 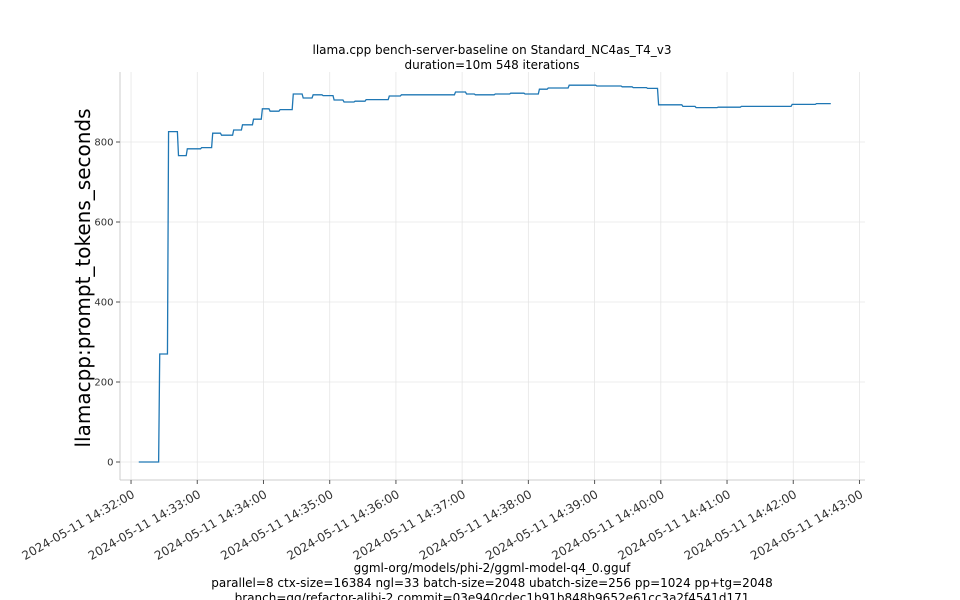 I want to click on x-tick-label: 2024-05-11 14:37:00, so click(x=409, y=525).